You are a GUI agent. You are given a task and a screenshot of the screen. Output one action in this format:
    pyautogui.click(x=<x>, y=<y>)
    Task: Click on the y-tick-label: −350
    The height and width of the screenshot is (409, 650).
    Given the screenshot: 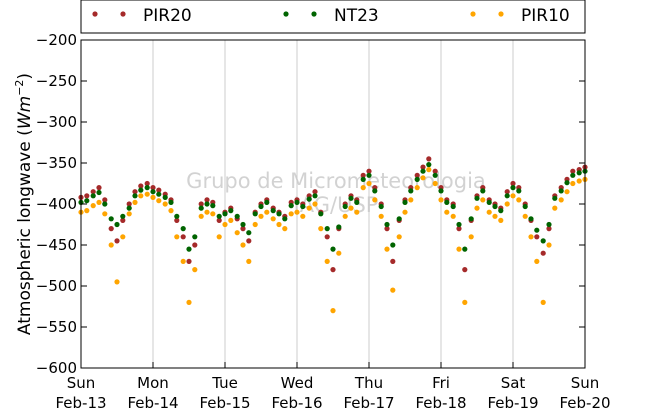 What is the action you would take?
    pyautogui.click(x=56, y=163)
    